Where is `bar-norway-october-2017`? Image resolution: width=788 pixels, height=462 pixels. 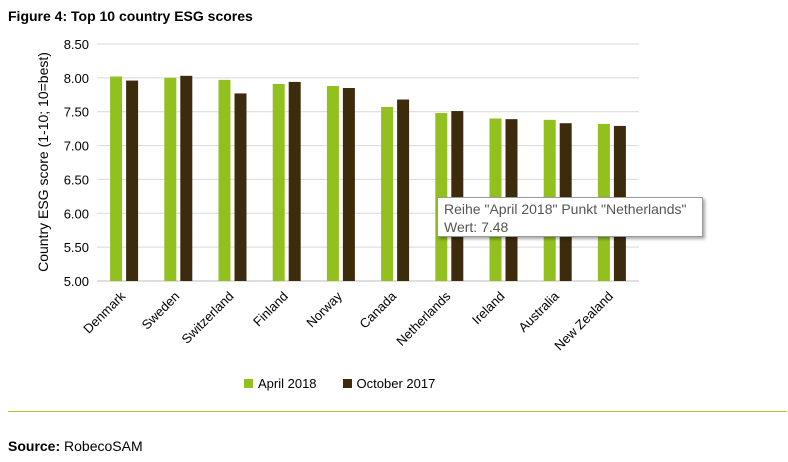 bar-norway-october-2017 is located at coordinates (348, 184).